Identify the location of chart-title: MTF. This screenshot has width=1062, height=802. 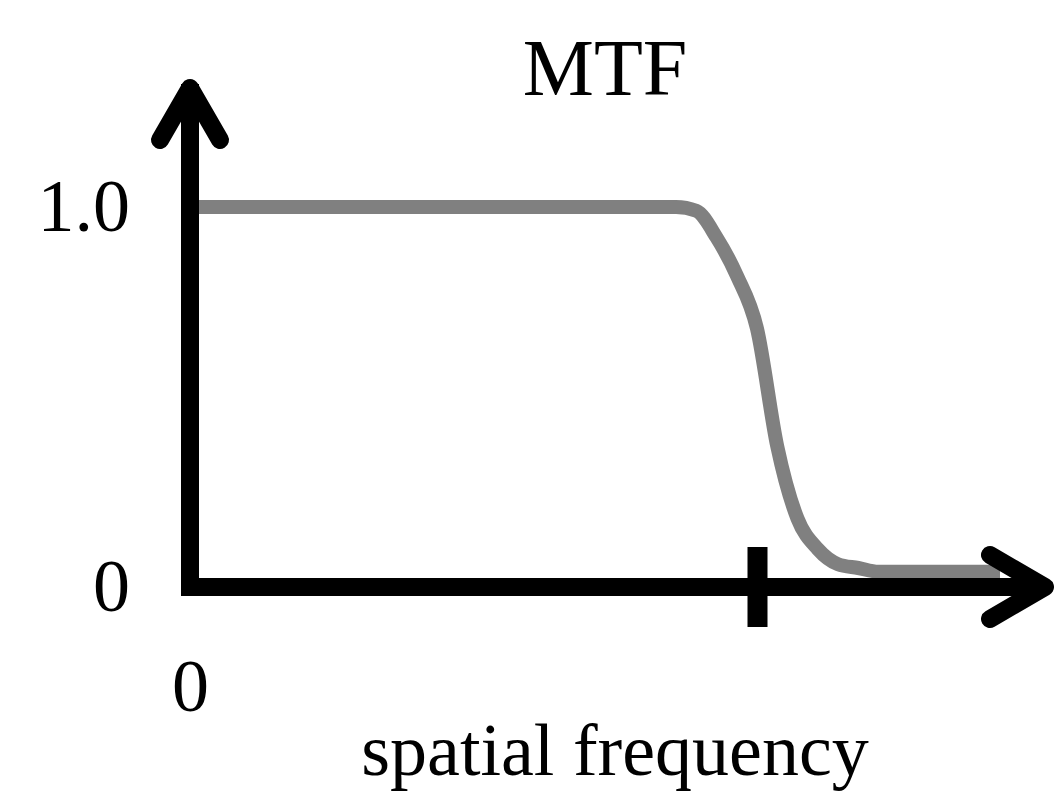
(605, 68).